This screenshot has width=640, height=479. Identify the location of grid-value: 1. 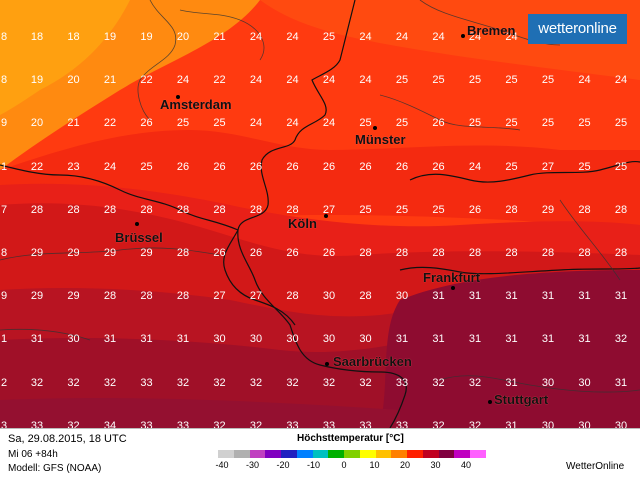
(4, 339).